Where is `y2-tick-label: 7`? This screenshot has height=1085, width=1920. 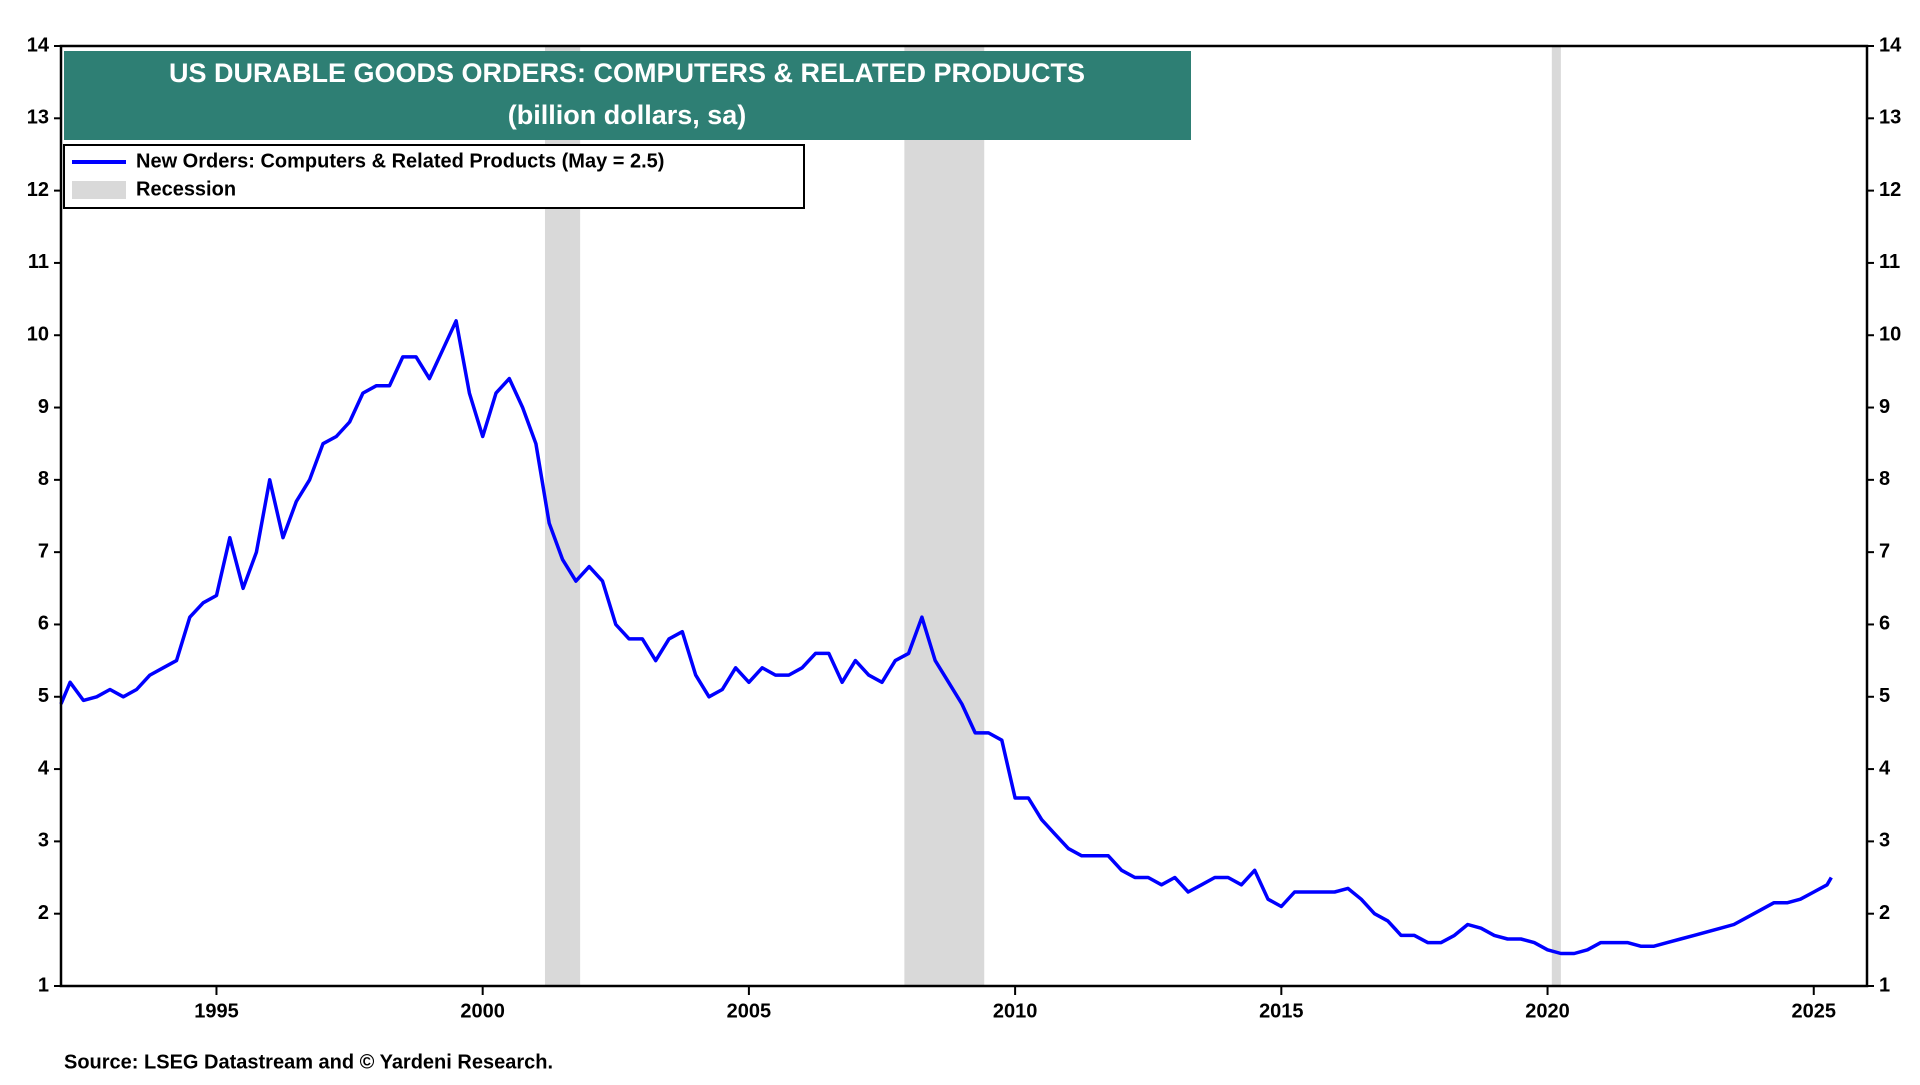
y2-tick-label: 7 is located at coordinates (1884, 551).